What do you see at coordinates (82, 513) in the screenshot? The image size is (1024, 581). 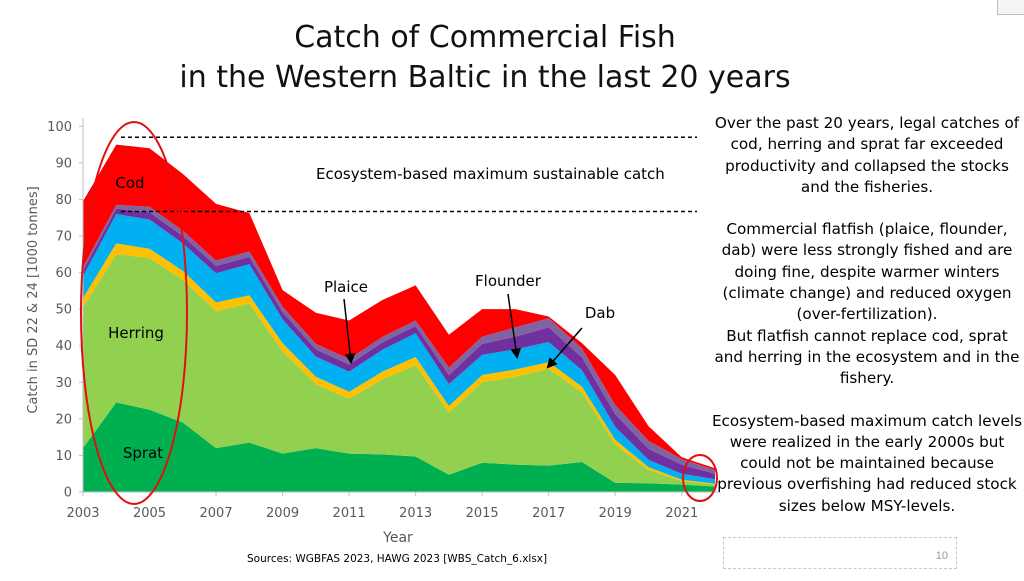 I see `x-tick-label: 2003` at bounding box center [82, 513].